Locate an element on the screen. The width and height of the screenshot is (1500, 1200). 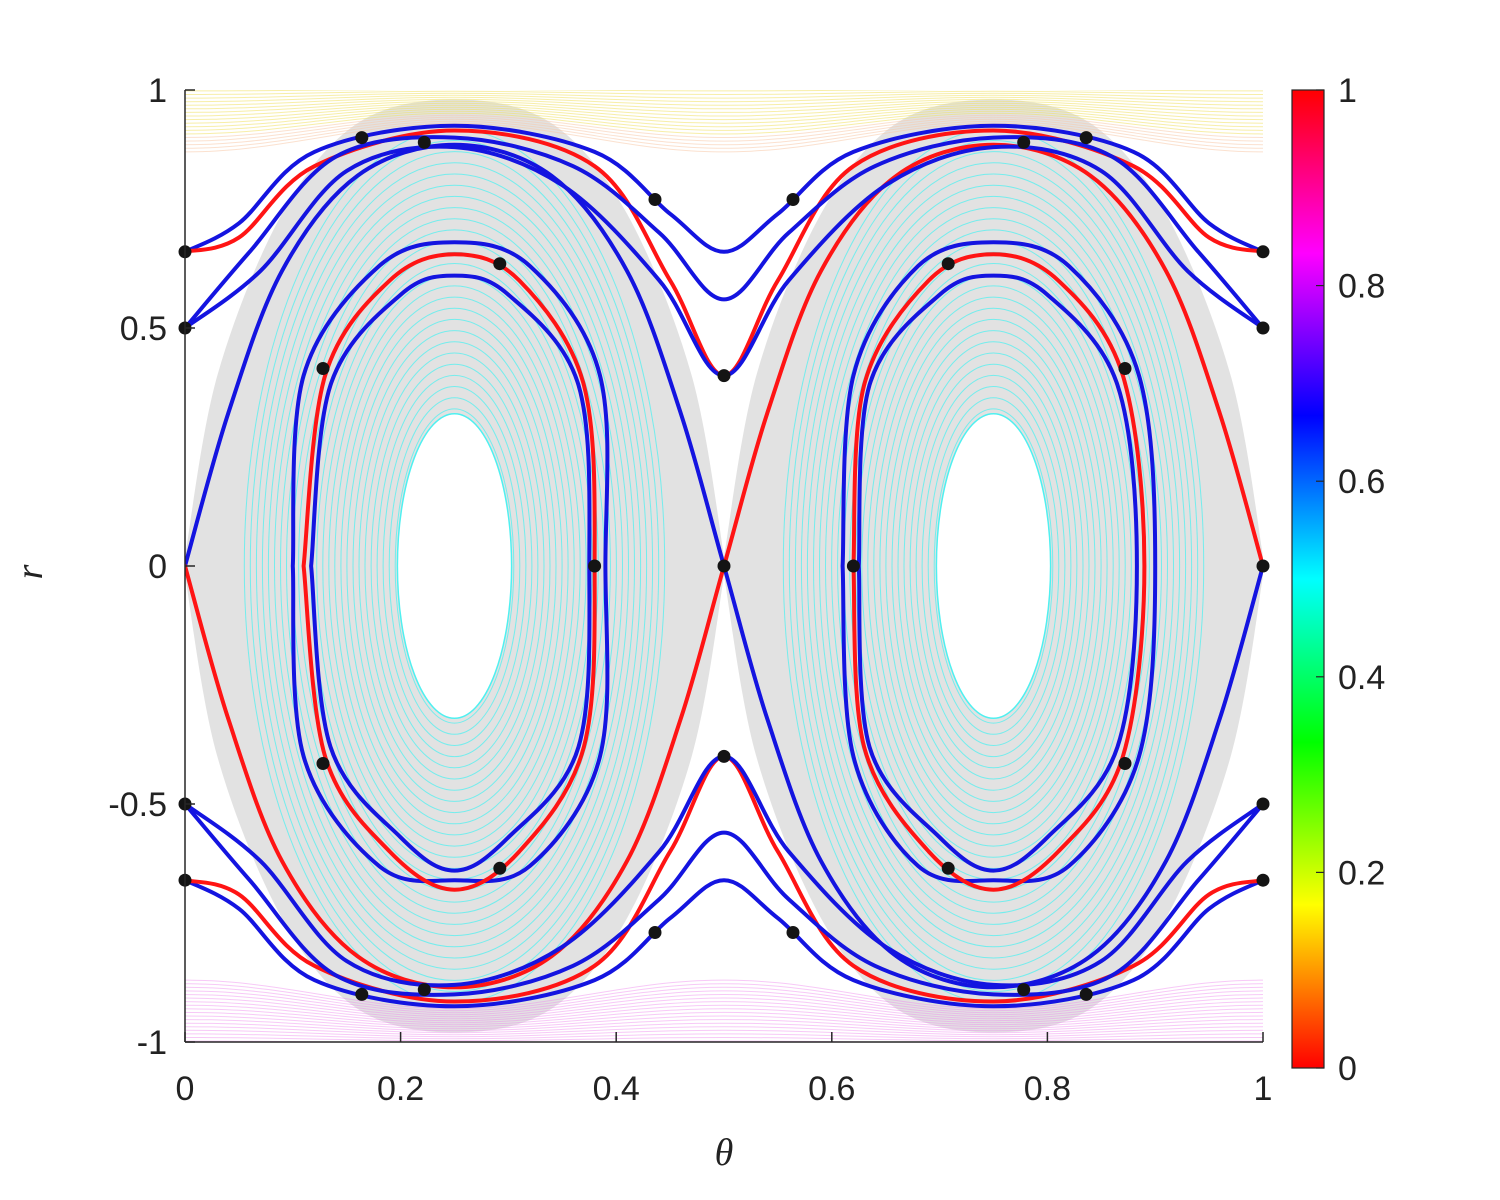
colorbar-tick-label: 0.2 is located at coordinates (1361, 873).